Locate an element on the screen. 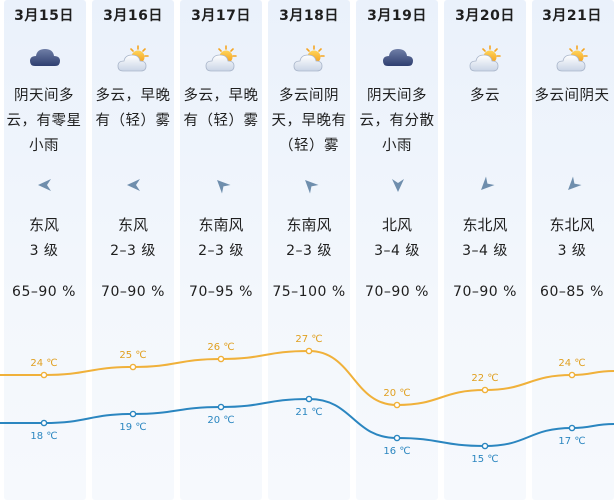  high-temperature-line is located at coordinates (307, 378).